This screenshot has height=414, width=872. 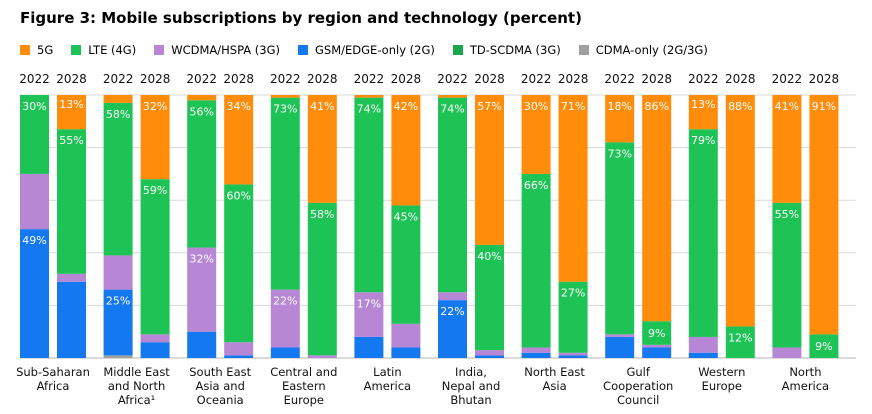 I want to click on data-label: 9%, so click(x=823, y=346).